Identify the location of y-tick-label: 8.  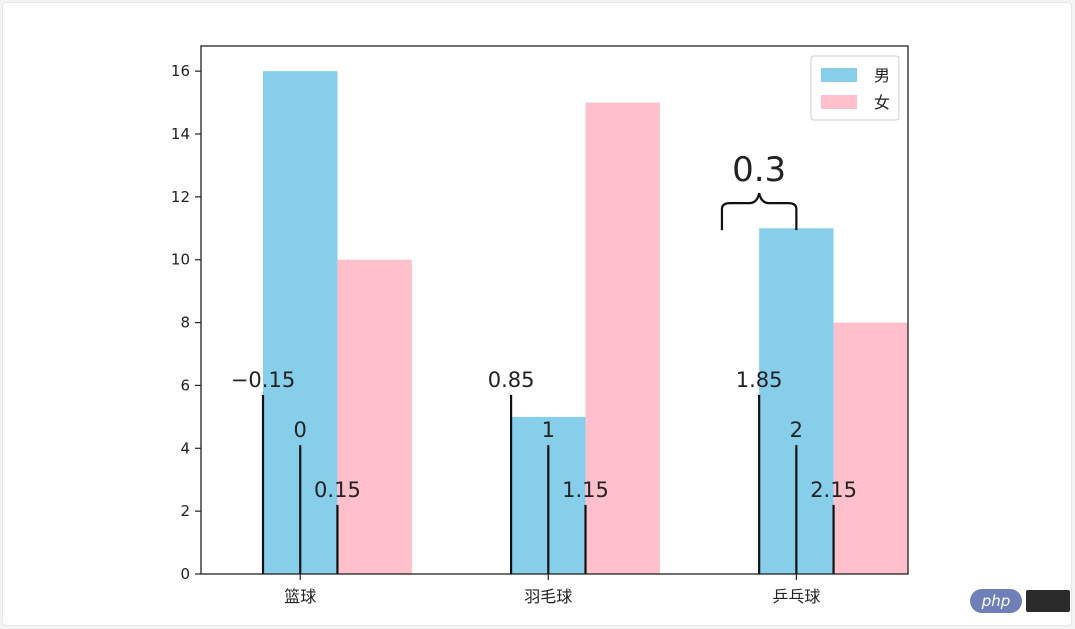
(185, 323).